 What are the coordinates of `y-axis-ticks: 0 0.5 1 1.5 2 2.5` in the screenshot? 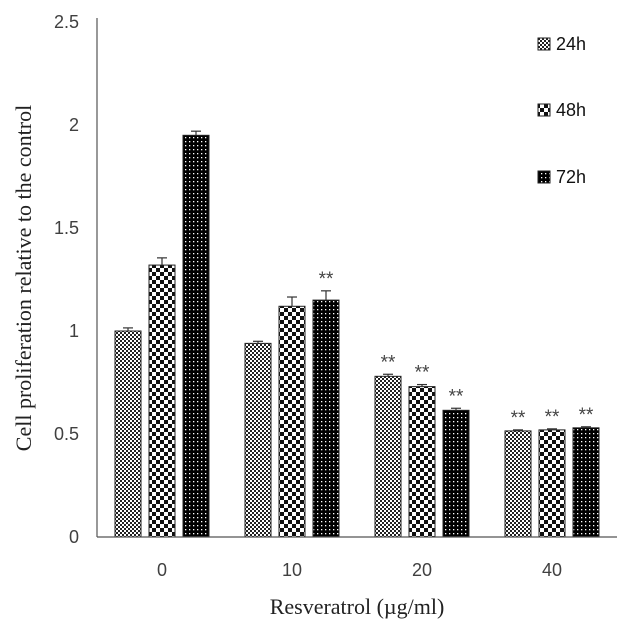 It's located at (66, 279).